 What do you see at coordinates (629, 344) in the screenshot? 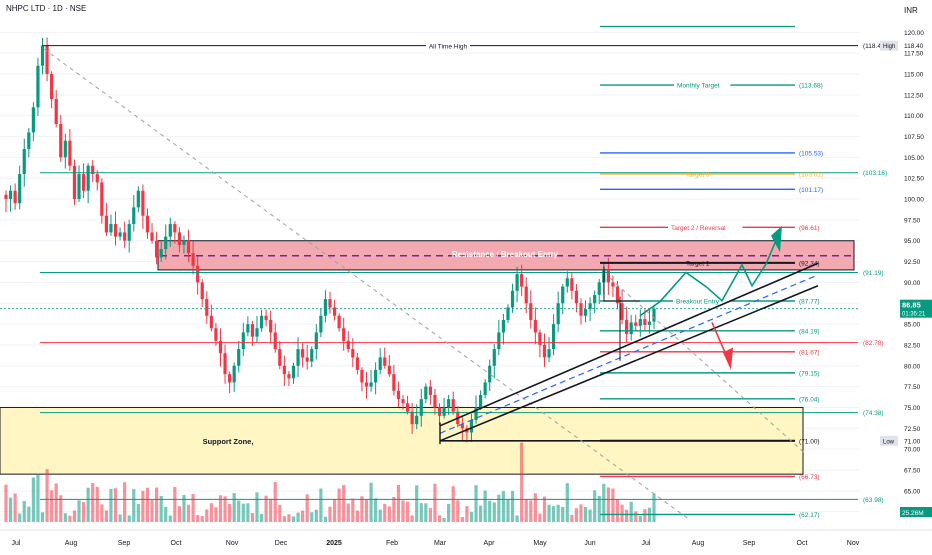
I see `channel-upper-line` at bounding box center [629, 344].